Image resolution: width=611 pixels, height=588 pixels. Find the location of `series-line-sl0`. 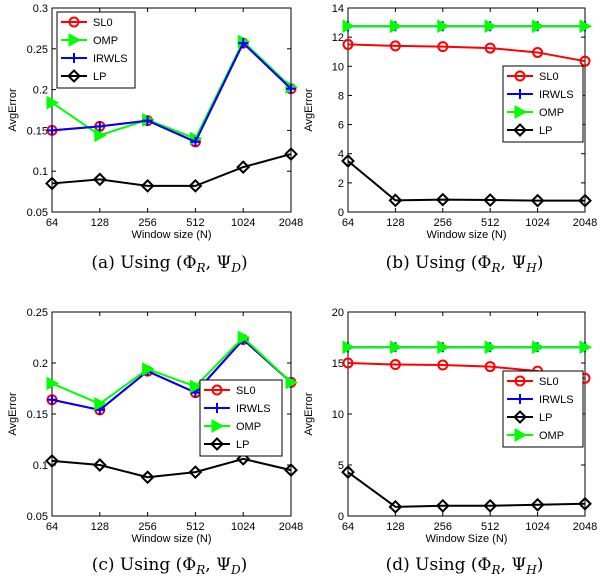

series-line-sl0 is located at coordinates (466, 53).